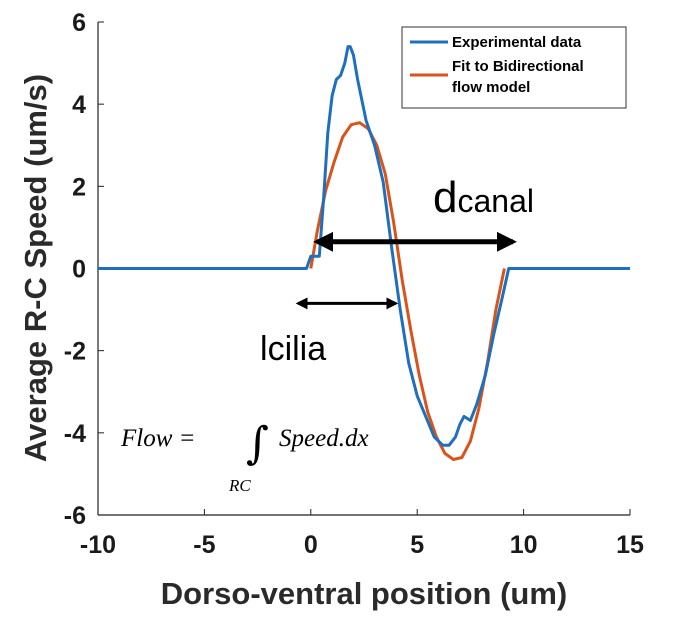 The width and height of the screenshot is (685, 621). Describe the element at coordinates (204, 545) in the screenshot. I see `x-tick-label: -5` at that location.